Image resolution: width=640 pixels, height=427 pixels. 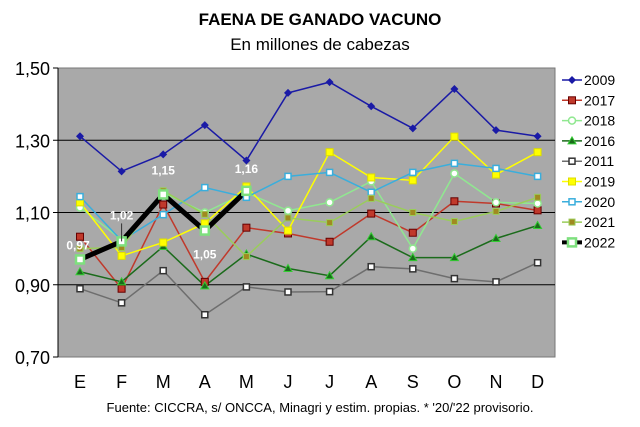 What do you see at coordinates (496, 382) in the screenshot?
I see `x-tick-label: N` at bounding box center [496, 382].